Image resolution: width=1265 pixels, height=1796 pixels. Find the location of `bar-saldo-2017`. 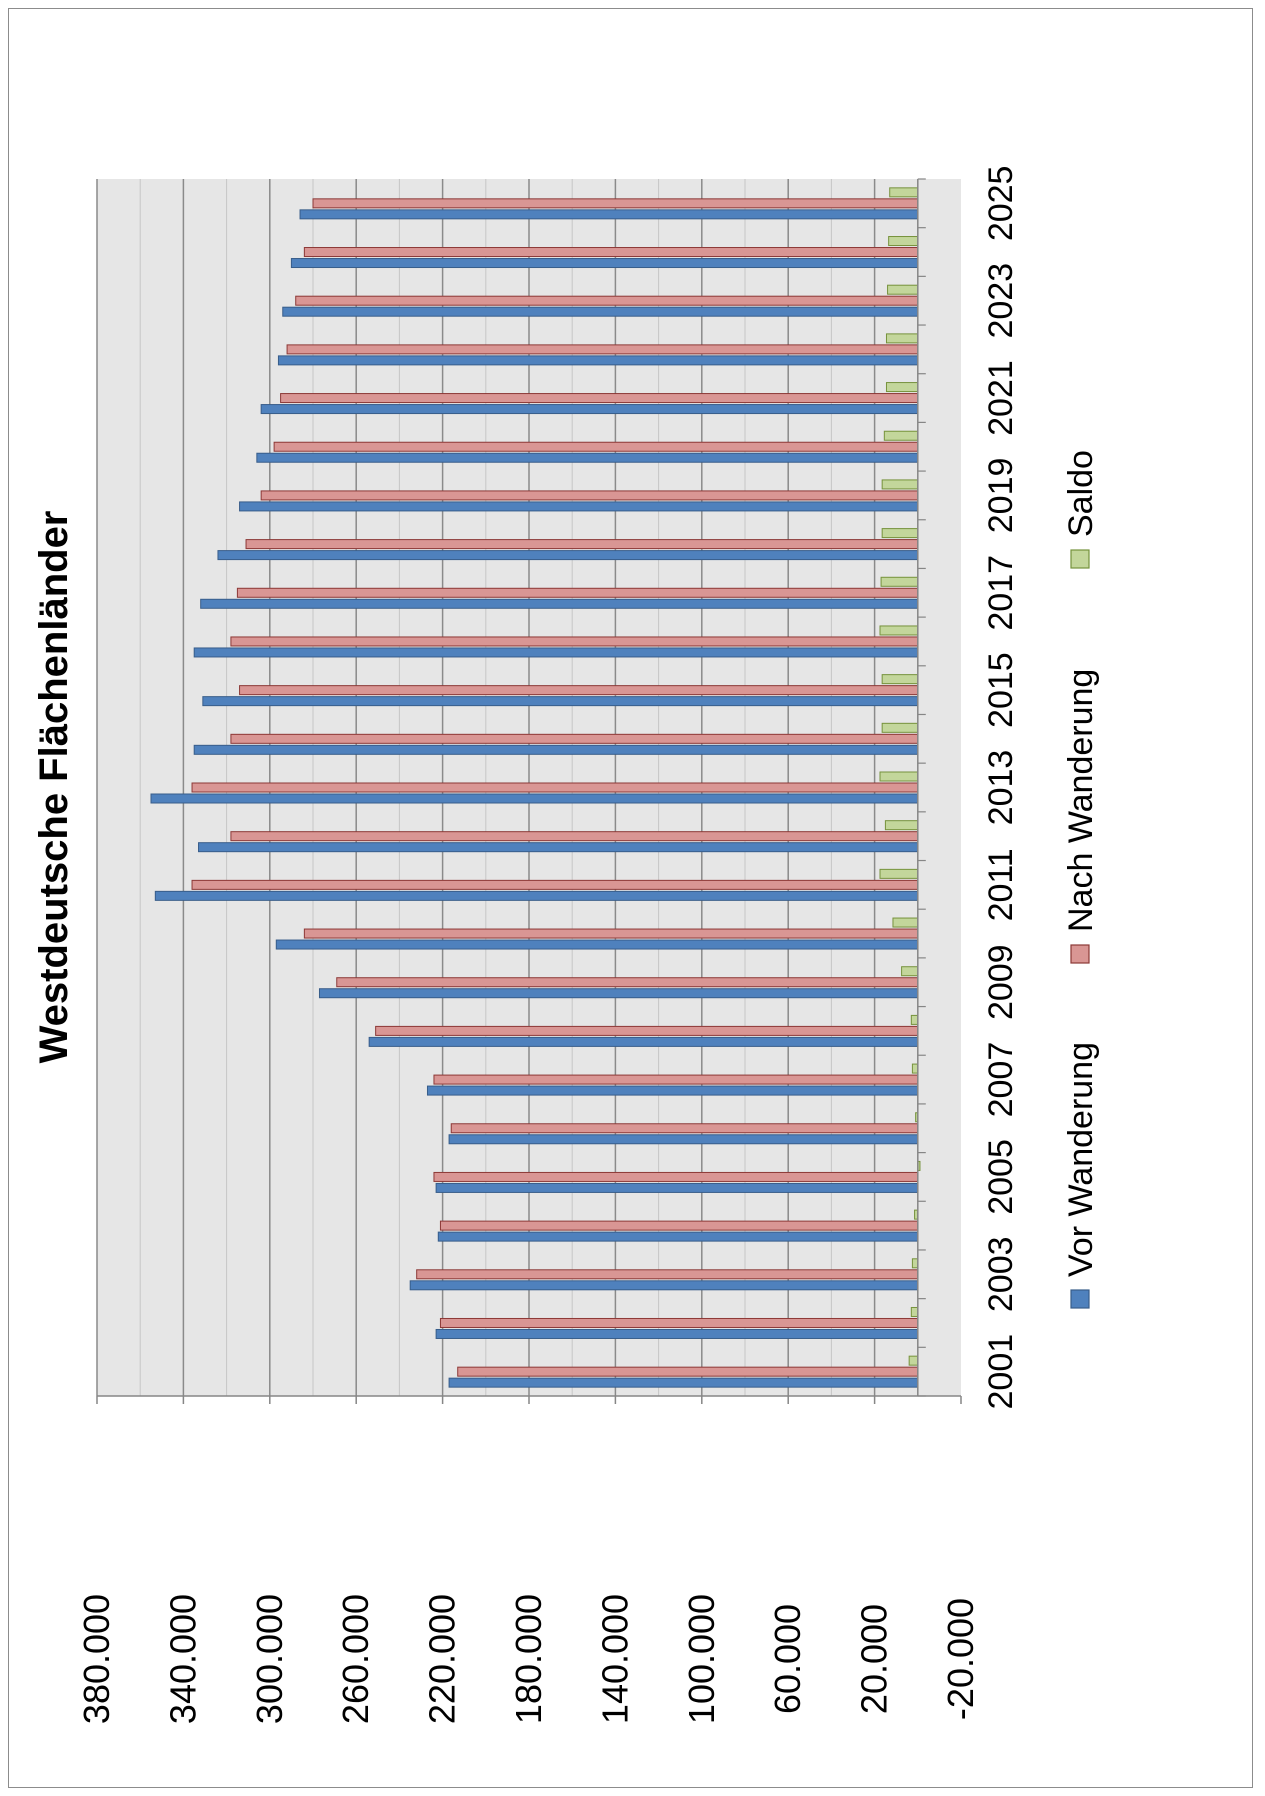

bar-saldo-2017 is located at coordinates (899, 581).